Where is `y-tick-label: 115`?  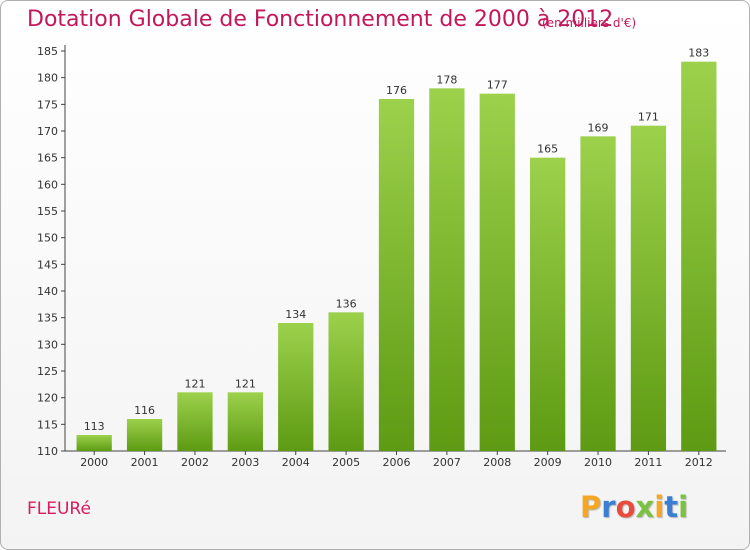
y-tick-label: 115 is located at coordinates (47, 424).